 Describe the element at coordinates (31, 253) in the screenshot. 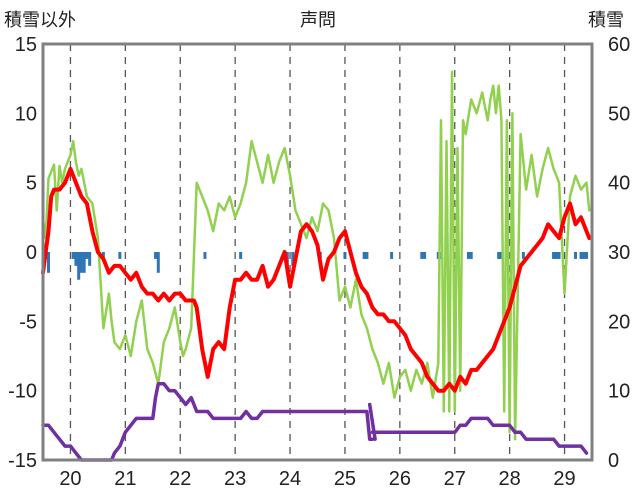

I see `left-tick-label-0: 0` at that location.